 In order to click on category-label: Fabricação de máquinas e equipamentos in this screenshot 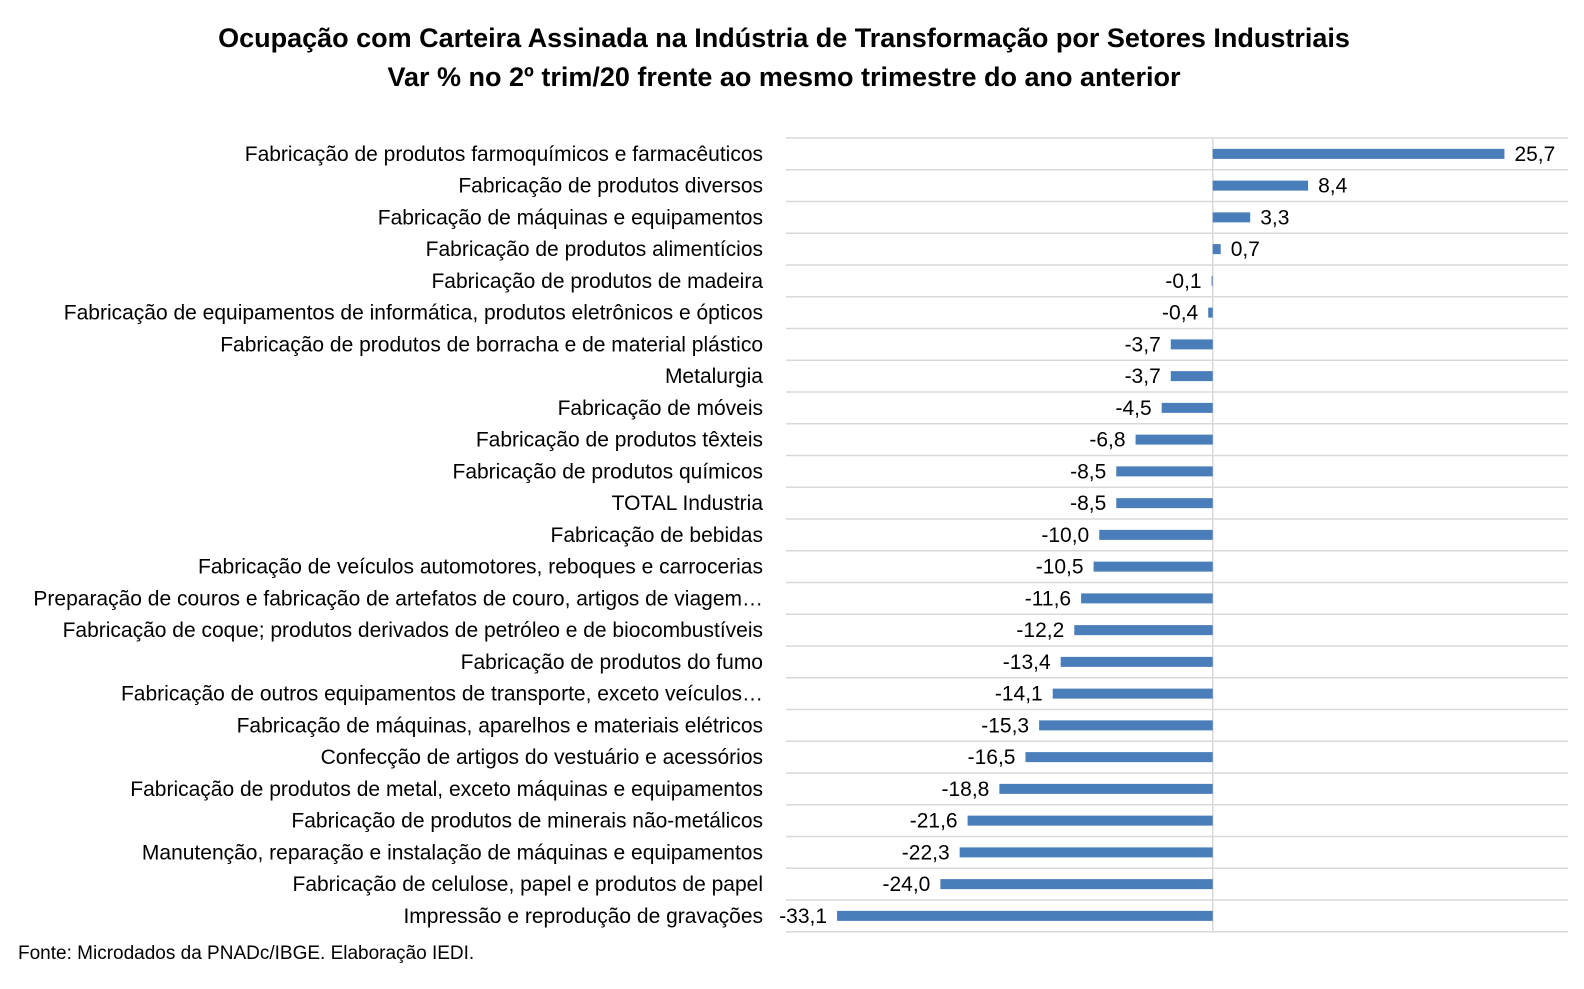, I will do `click(570, 217)`.